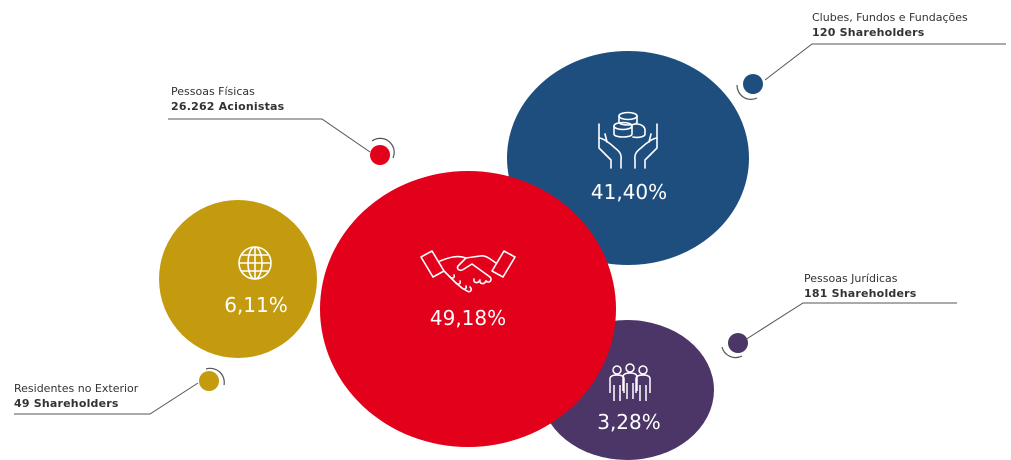  I want to click on label-pessoas-juridicas: Pessoas Jurídicas 181 Shareholders, so click(860, 286).